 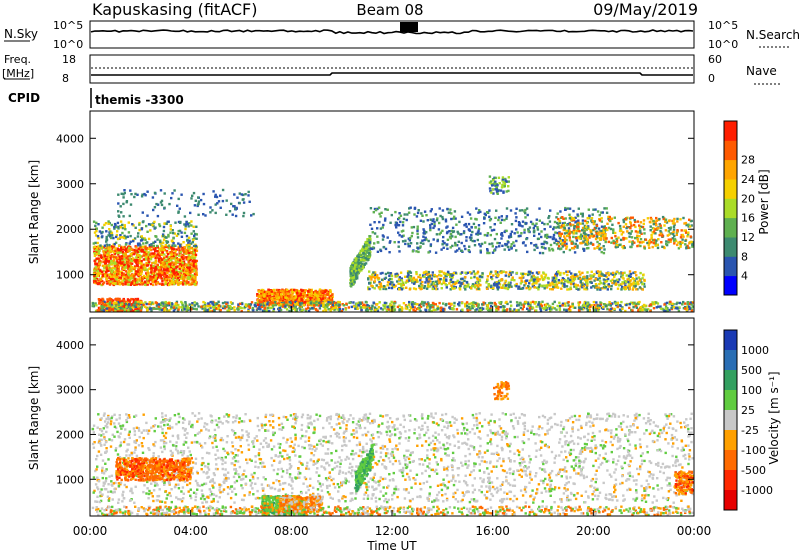 I want to click on freq-panel-frame, so click(x=392, y=69).